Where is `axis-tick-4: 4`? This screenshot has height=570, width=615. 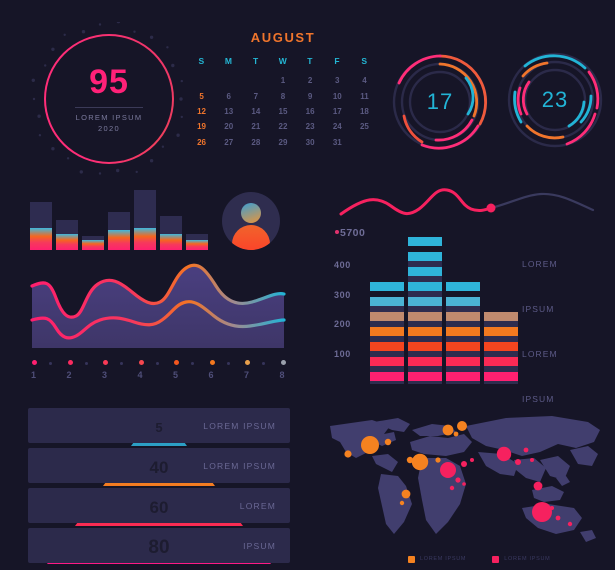
axis-tick-4: 4 is located at coordinates (140, 375).